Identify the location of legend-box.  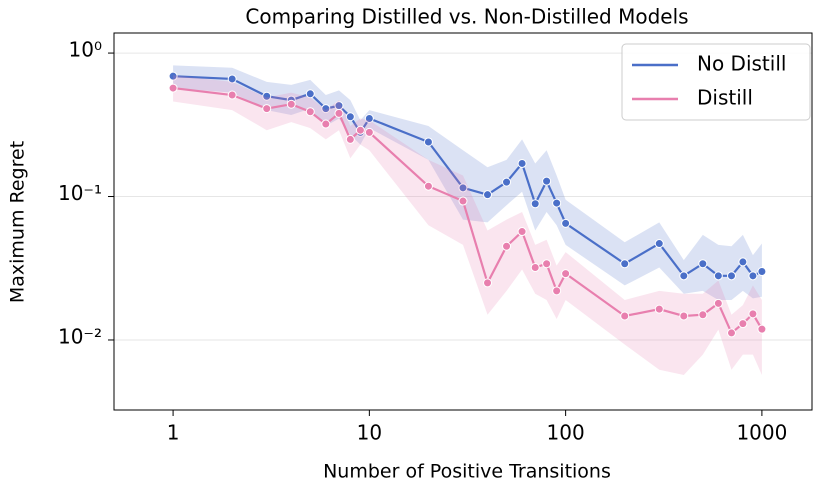
(716, 82).